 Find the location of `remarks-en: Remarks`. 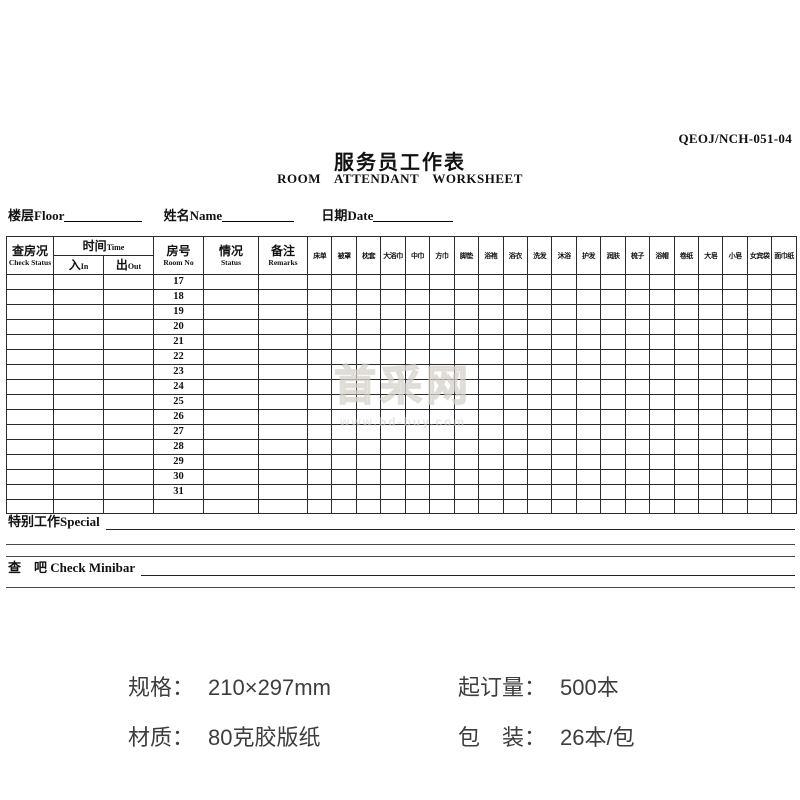

remarks-en: Remarks is located at coordinates (283, 262).